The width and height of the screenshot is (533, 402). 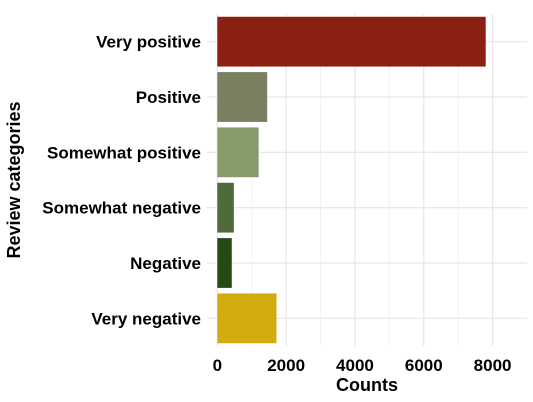 What do you see at coordinates (238, 152) in the screenshot?
I see `bar-somewhat-positive` at bounding box center [238, 152].